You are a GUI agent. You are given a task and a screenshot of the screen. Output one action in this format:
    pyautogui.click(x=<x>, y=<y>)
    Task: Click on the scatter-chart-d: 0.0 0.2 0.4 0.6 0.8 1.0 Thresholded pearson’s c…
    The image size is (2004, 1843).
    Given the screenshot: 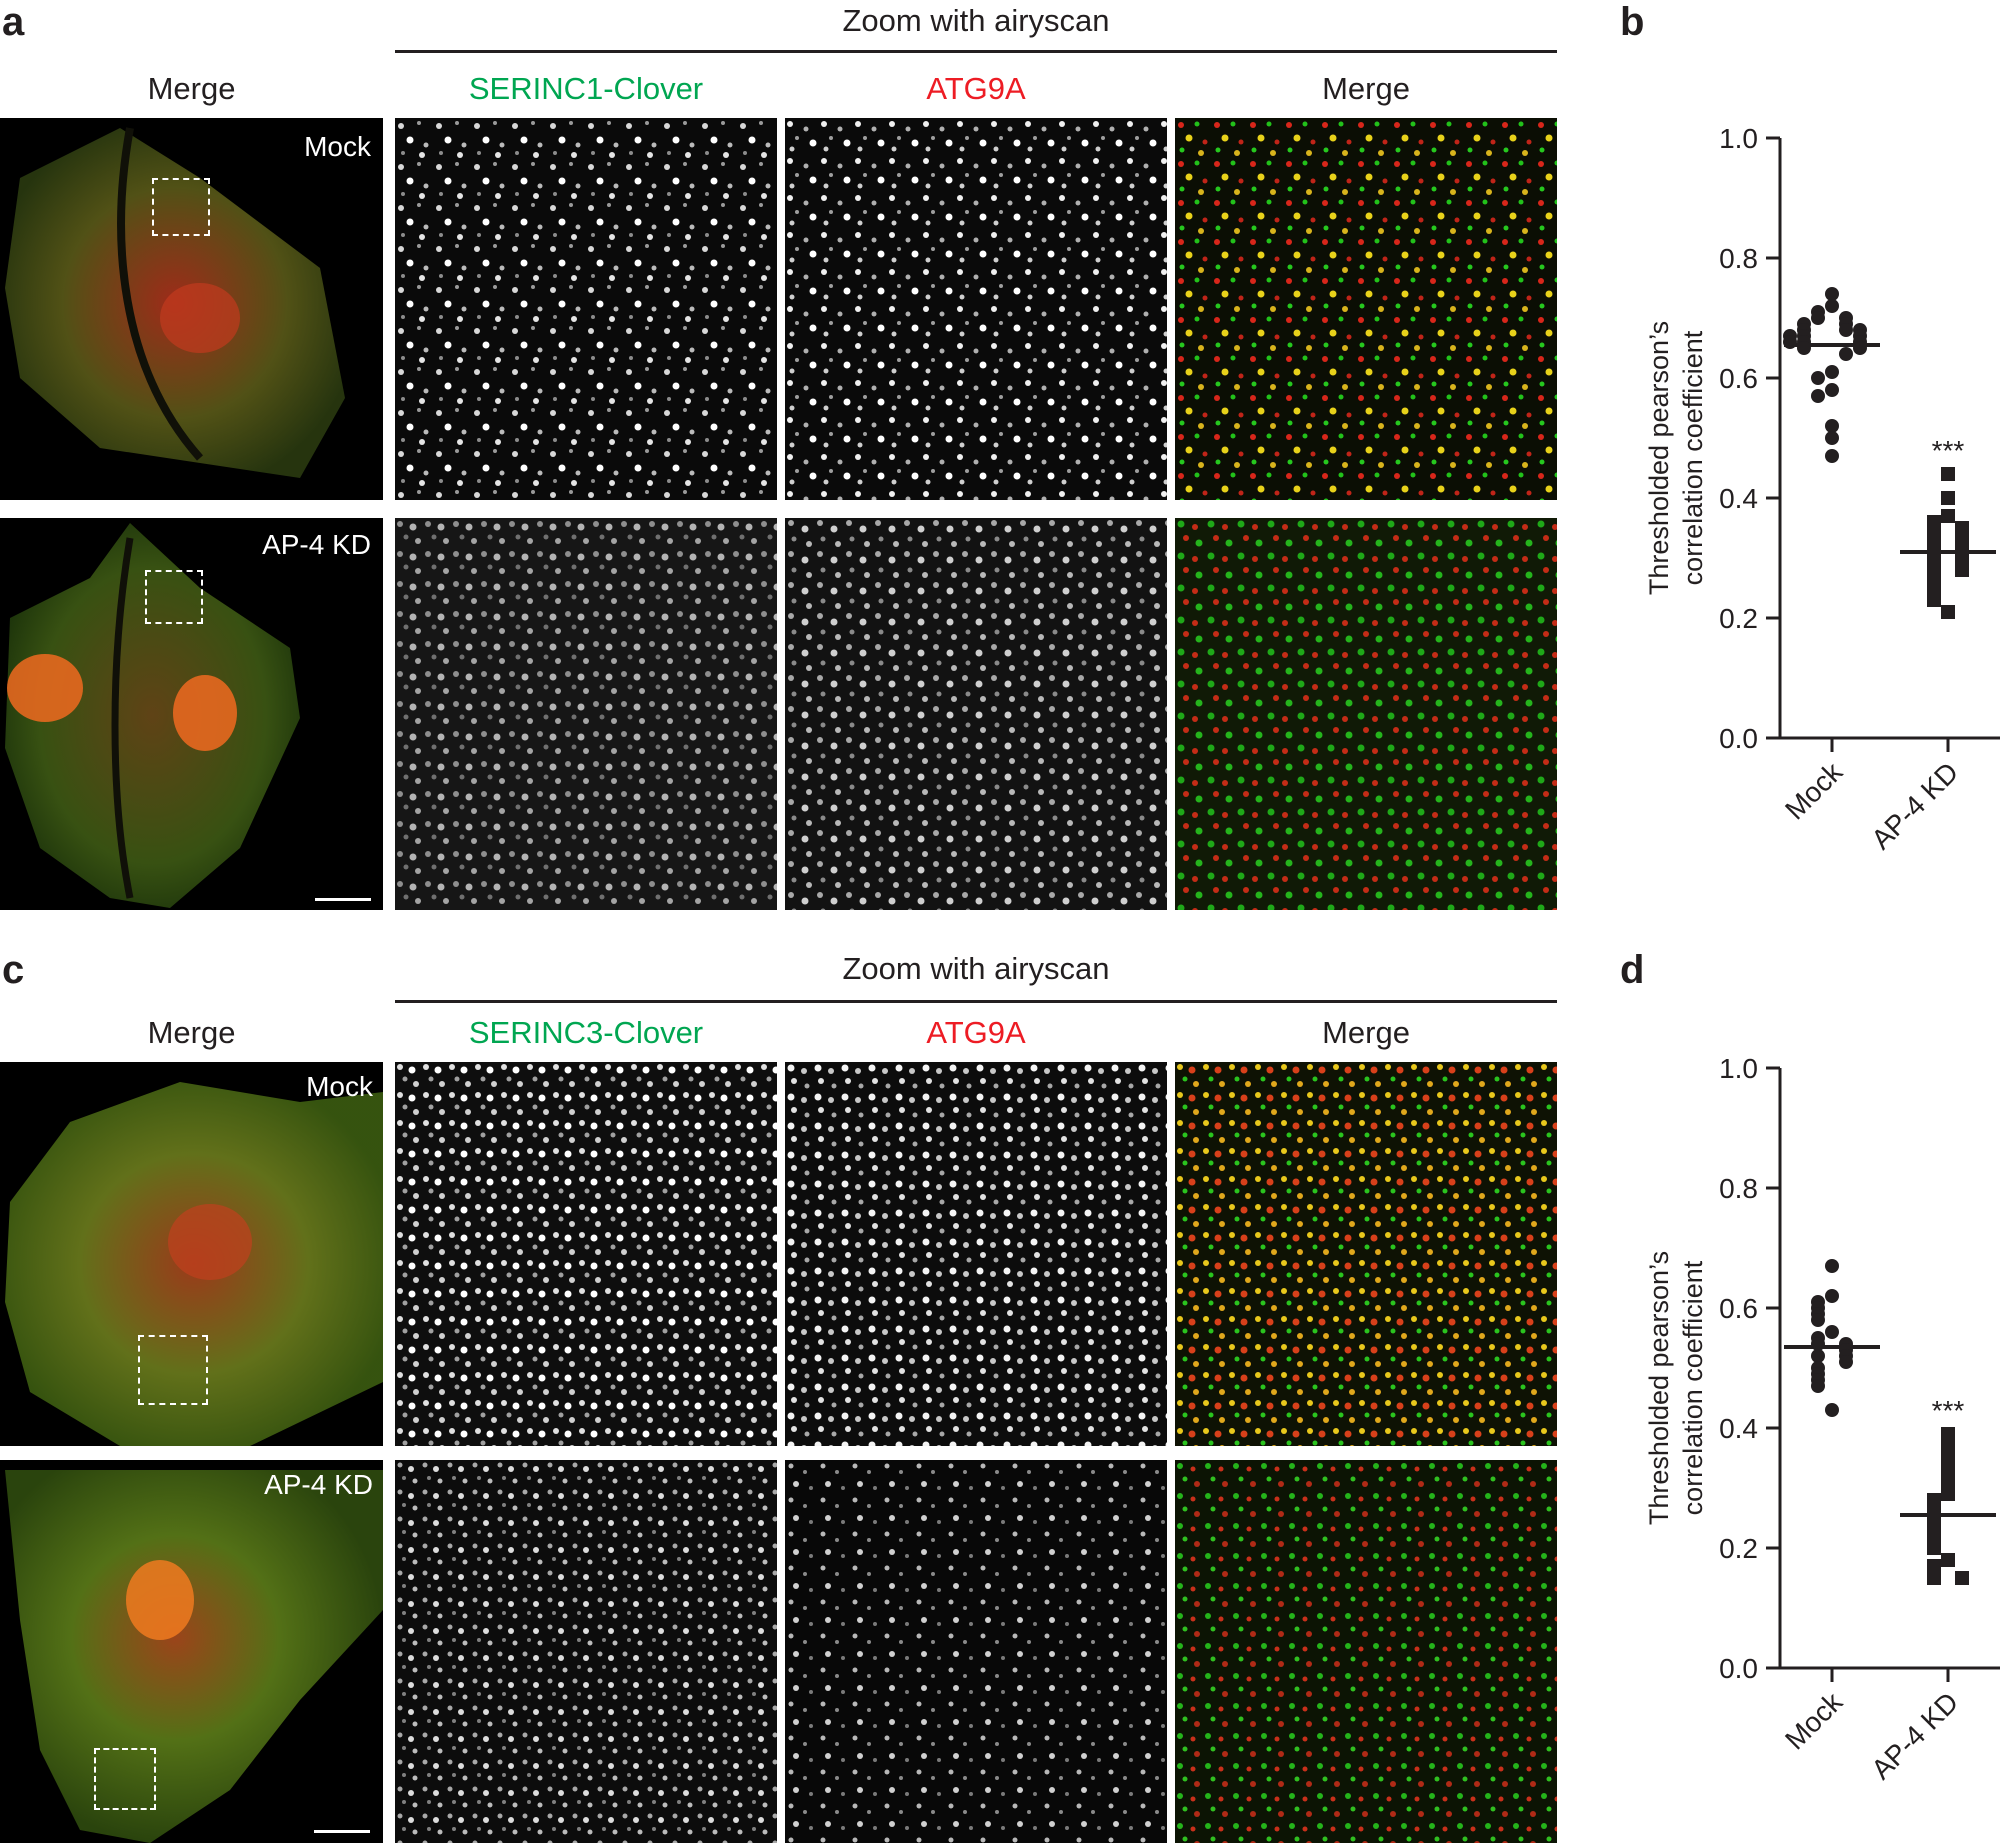 What is the action you would take?
    pyautogui.click(x=1802, y=1430)
    